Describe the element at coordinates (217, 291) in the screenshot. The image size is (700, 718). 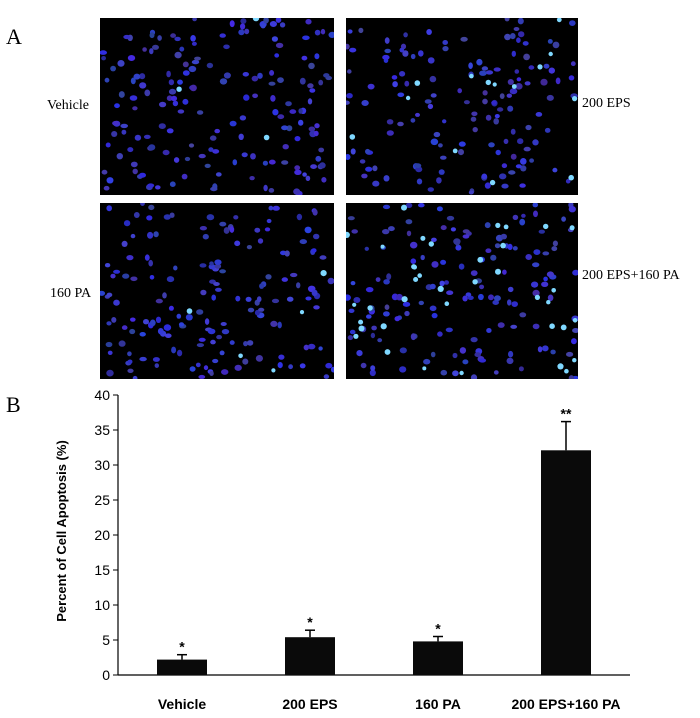
I see `micrograph-160-pa` at that location.